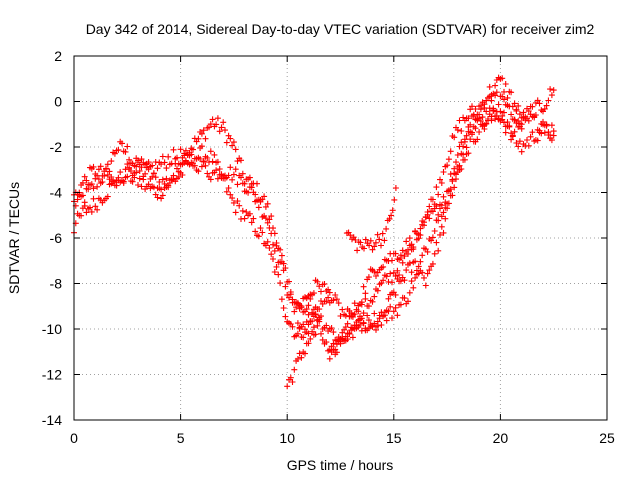 The height and width of the screenshot is (480, 640). I want to click on y-tick-label: -14, so click(52, 420).